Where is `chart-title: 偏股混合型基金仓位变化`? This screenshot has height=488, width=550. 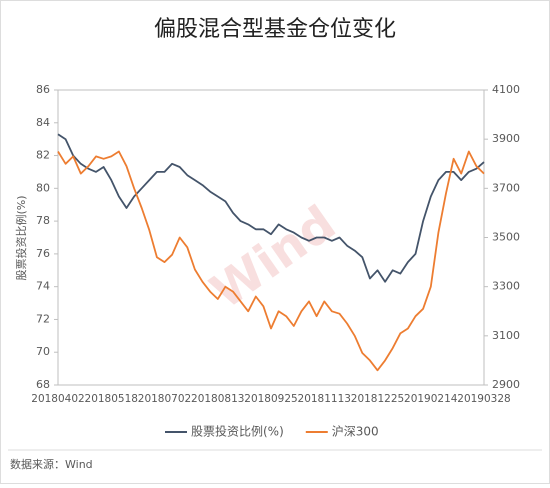 chart-title: 偏股混合型基金仓位变化 is located at coordinates (275, 29).